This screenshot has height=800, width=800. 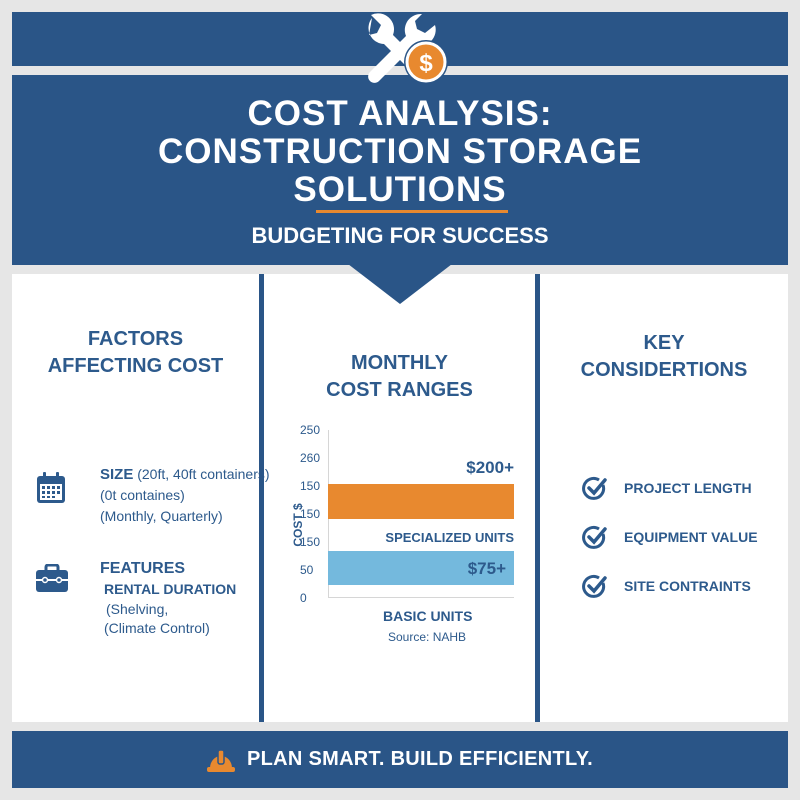 I want to click on value-label-basic: $75+, so click(x=486, y=568).